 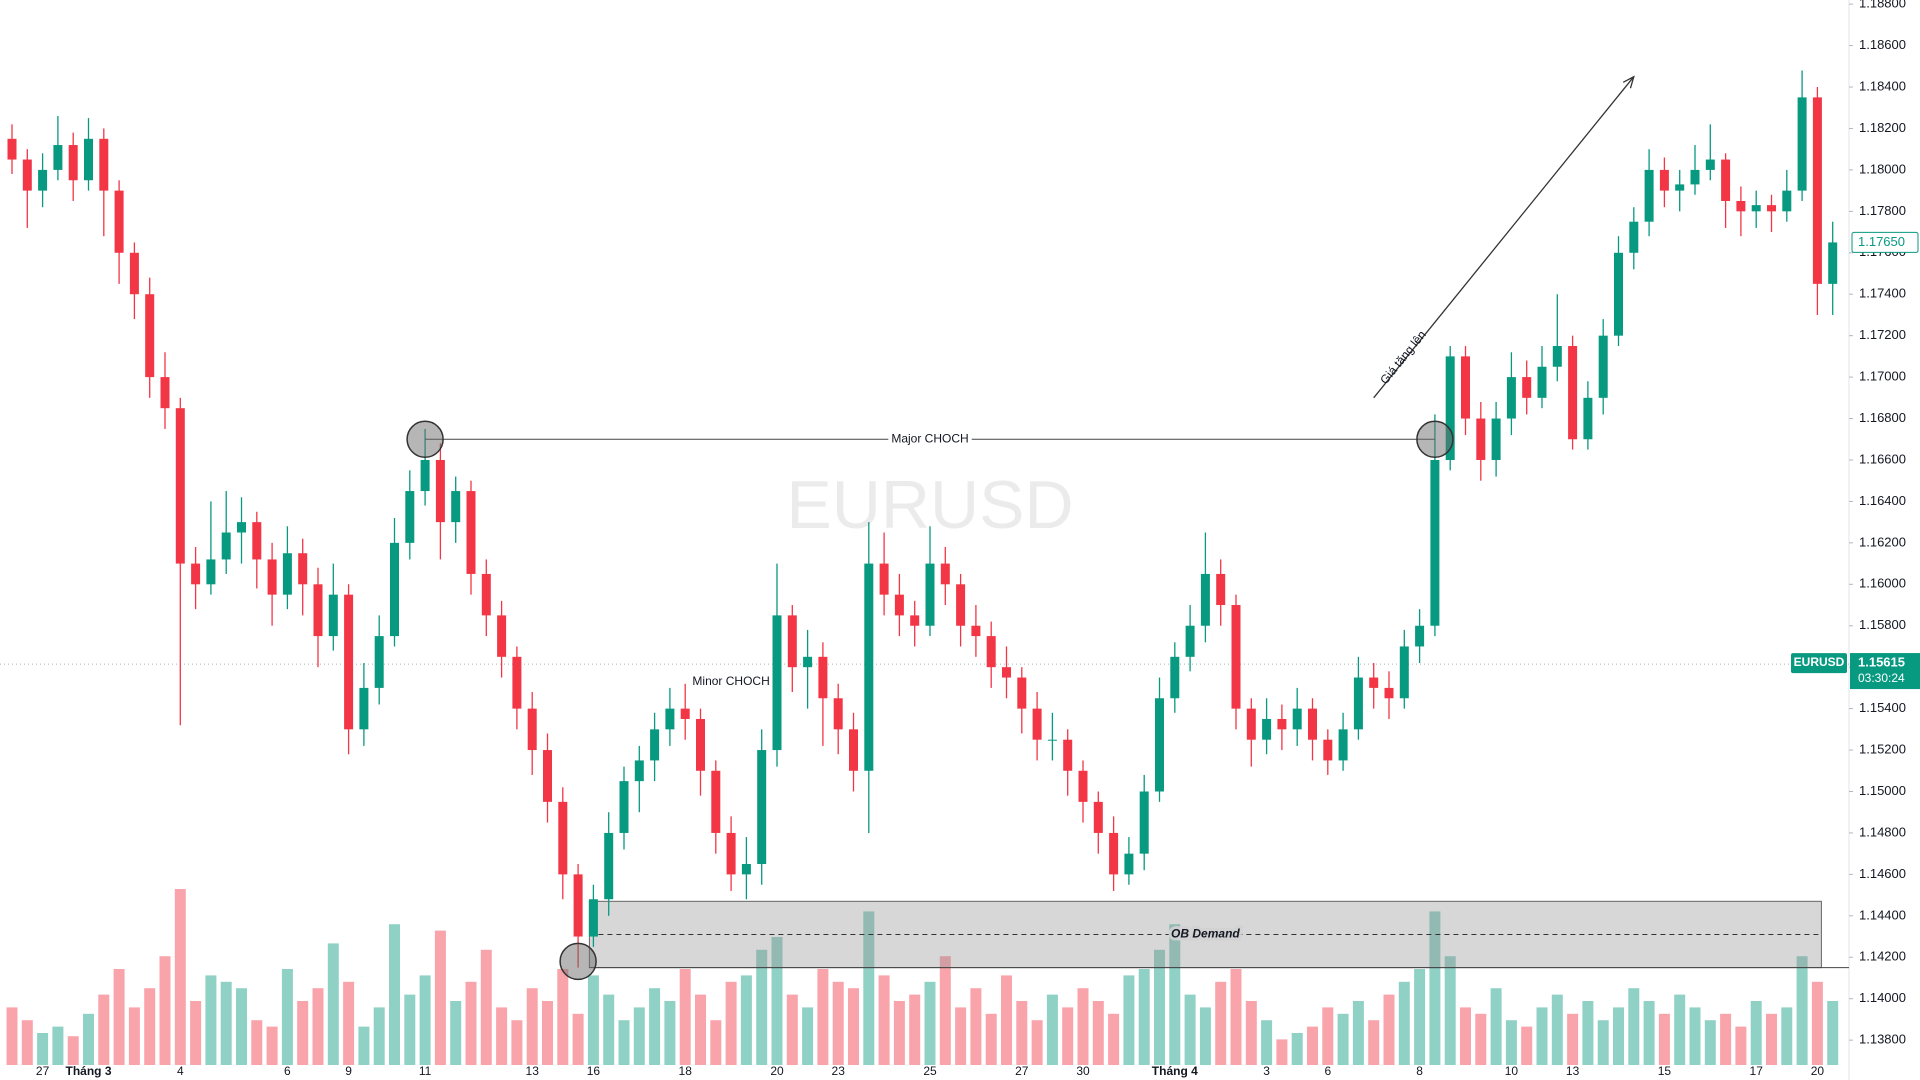 I want to click on y-tick-label: 1.15000, so click(x=1882, y=790).